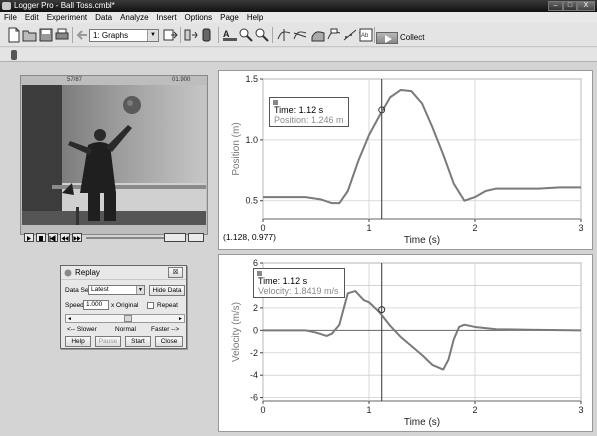 This screenshot has height=436, width=597. Describe the element at coordinates (309, 120) in the screenshot. I see `position-examine-value: Position: 1.246 m` at that location.